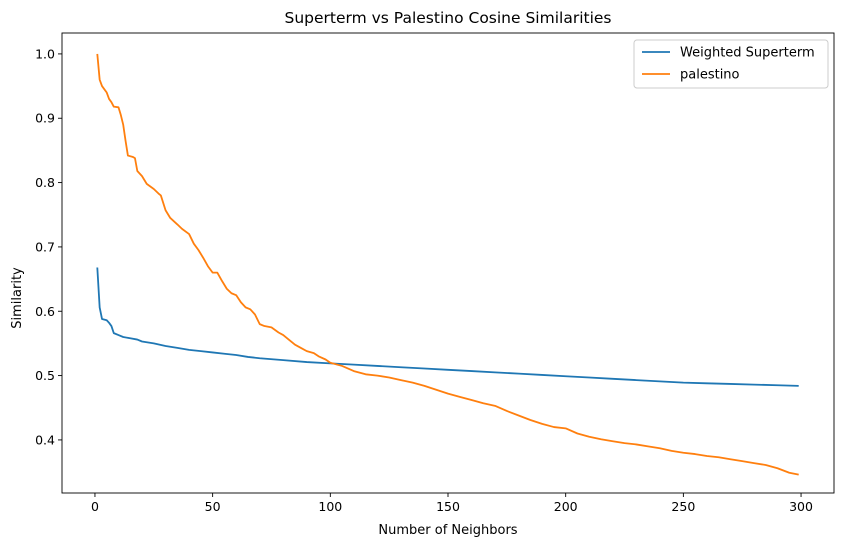 Image resolution: width=846 pixels, height=547 pixels. Describe the element at coordinates (801, 506) in the screenshot. I see `x-tick-label: 300` at that location.